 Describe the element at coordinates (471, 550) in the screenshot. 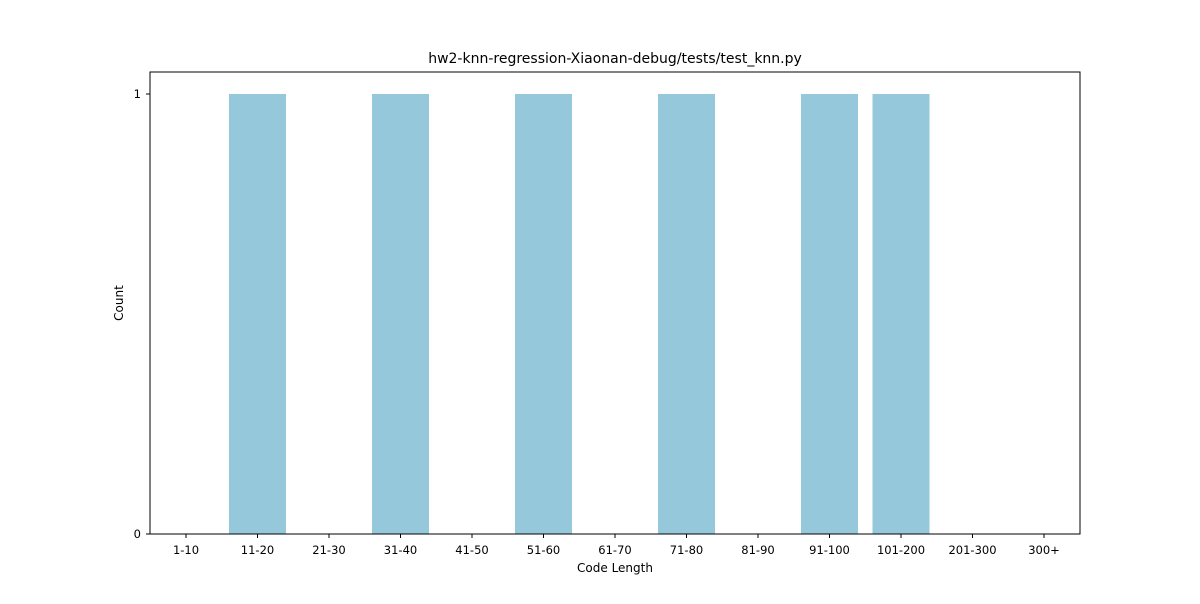

I see `x-tick-label: 41-50` at that location.